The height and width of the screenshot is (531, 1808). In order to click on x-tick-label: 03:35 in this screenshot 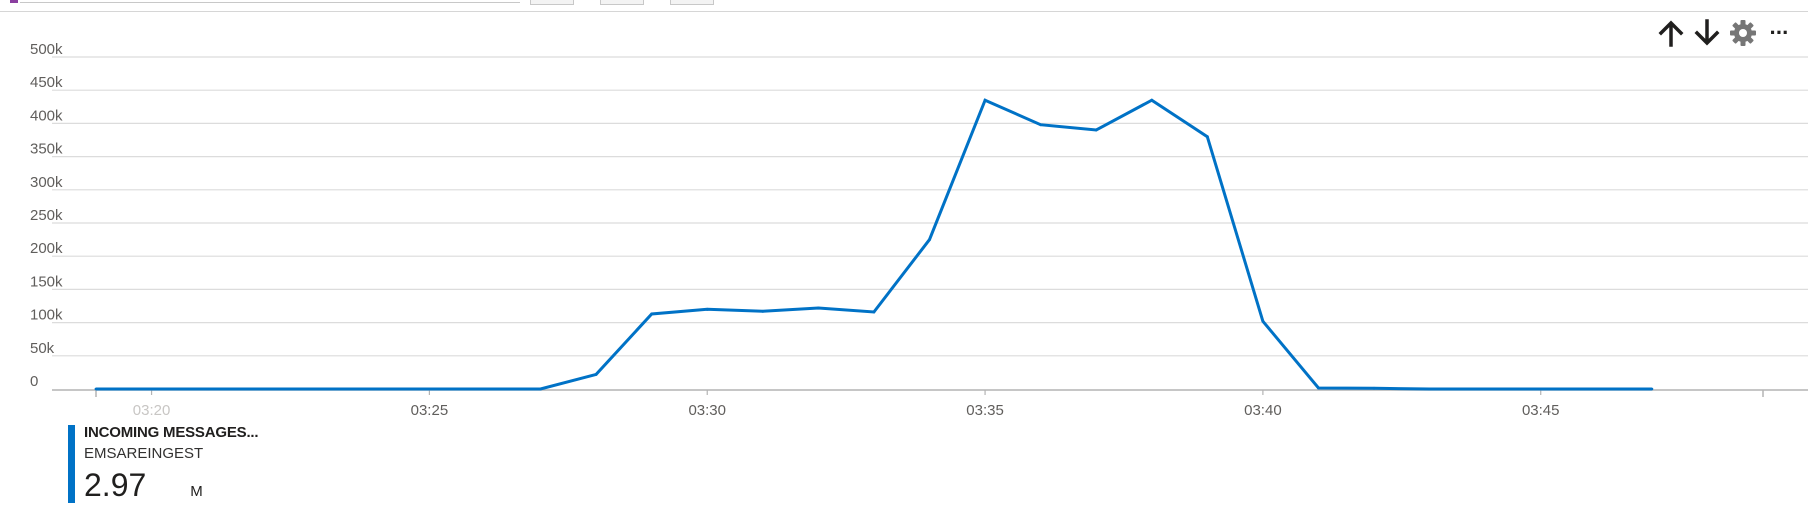, I will do `click(985, 408)`.